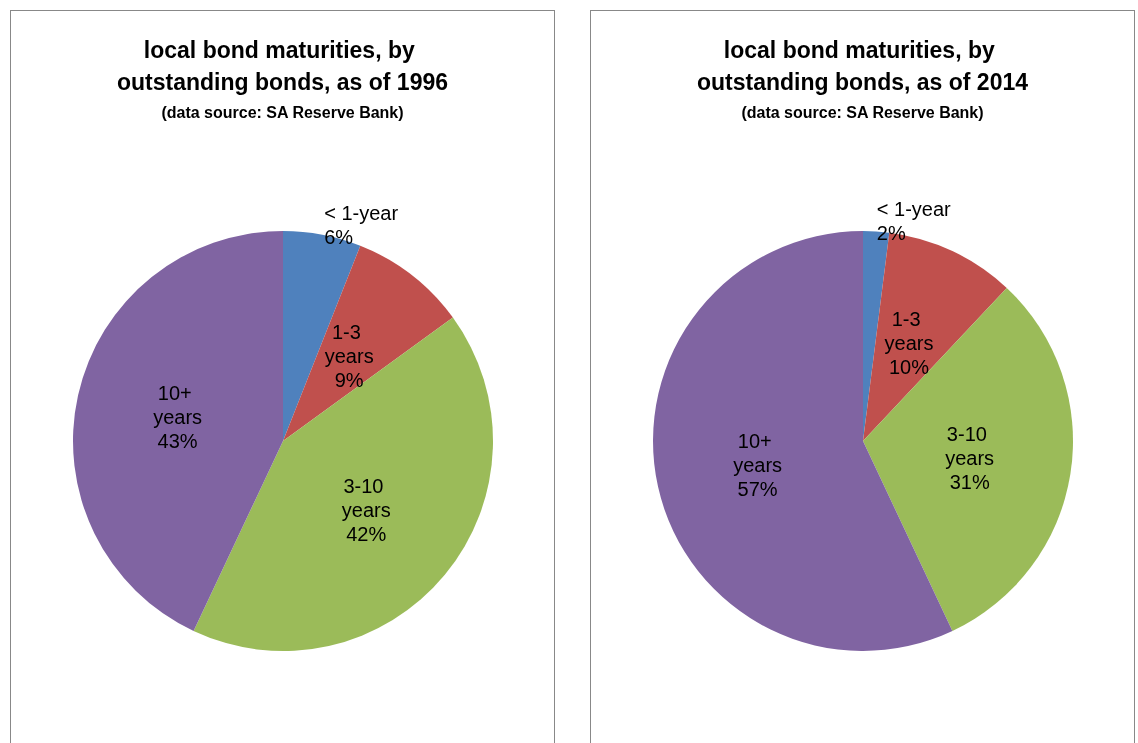  What do you see at coordinates (969, 481) in the screenshot?
I see `data-label: 31%` at bounding box center [969, 481].